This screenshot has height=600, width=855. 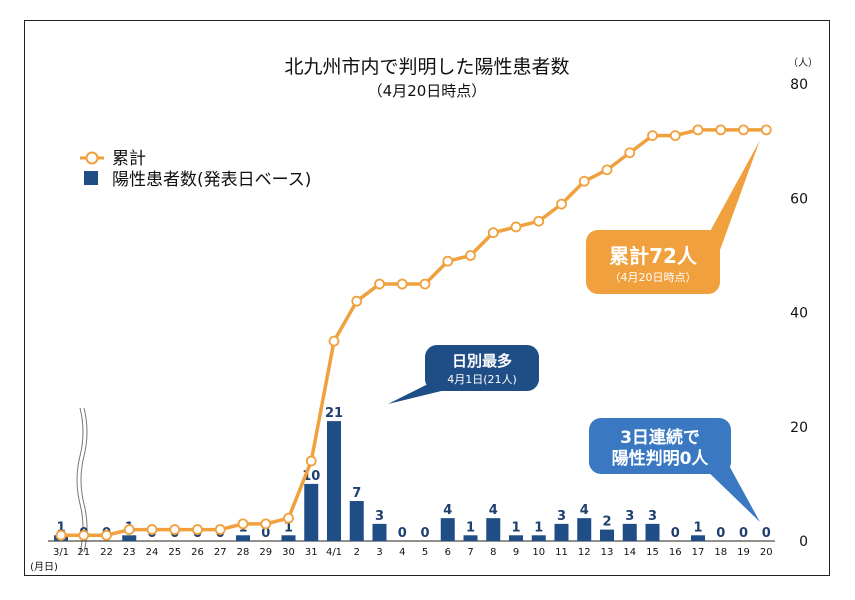 What do you see at coordinates (653, 256) in the screenshot?
I see `callout-total-title: 累計72人` at bounding box center [653, 256].